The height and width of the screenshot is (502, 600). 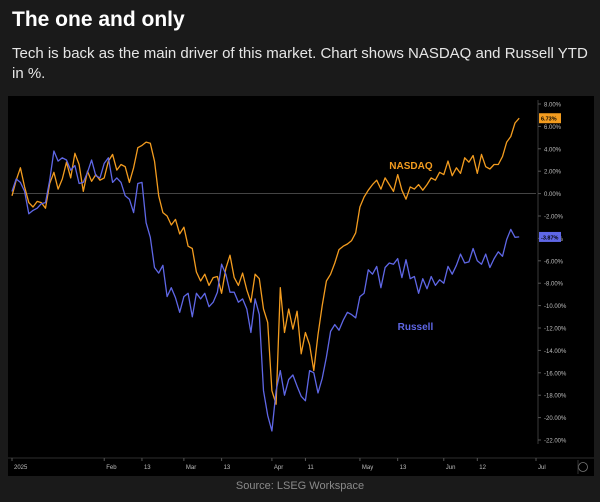 I want to click on y-tick-label: 6.00%, so click(x=553, y=128).